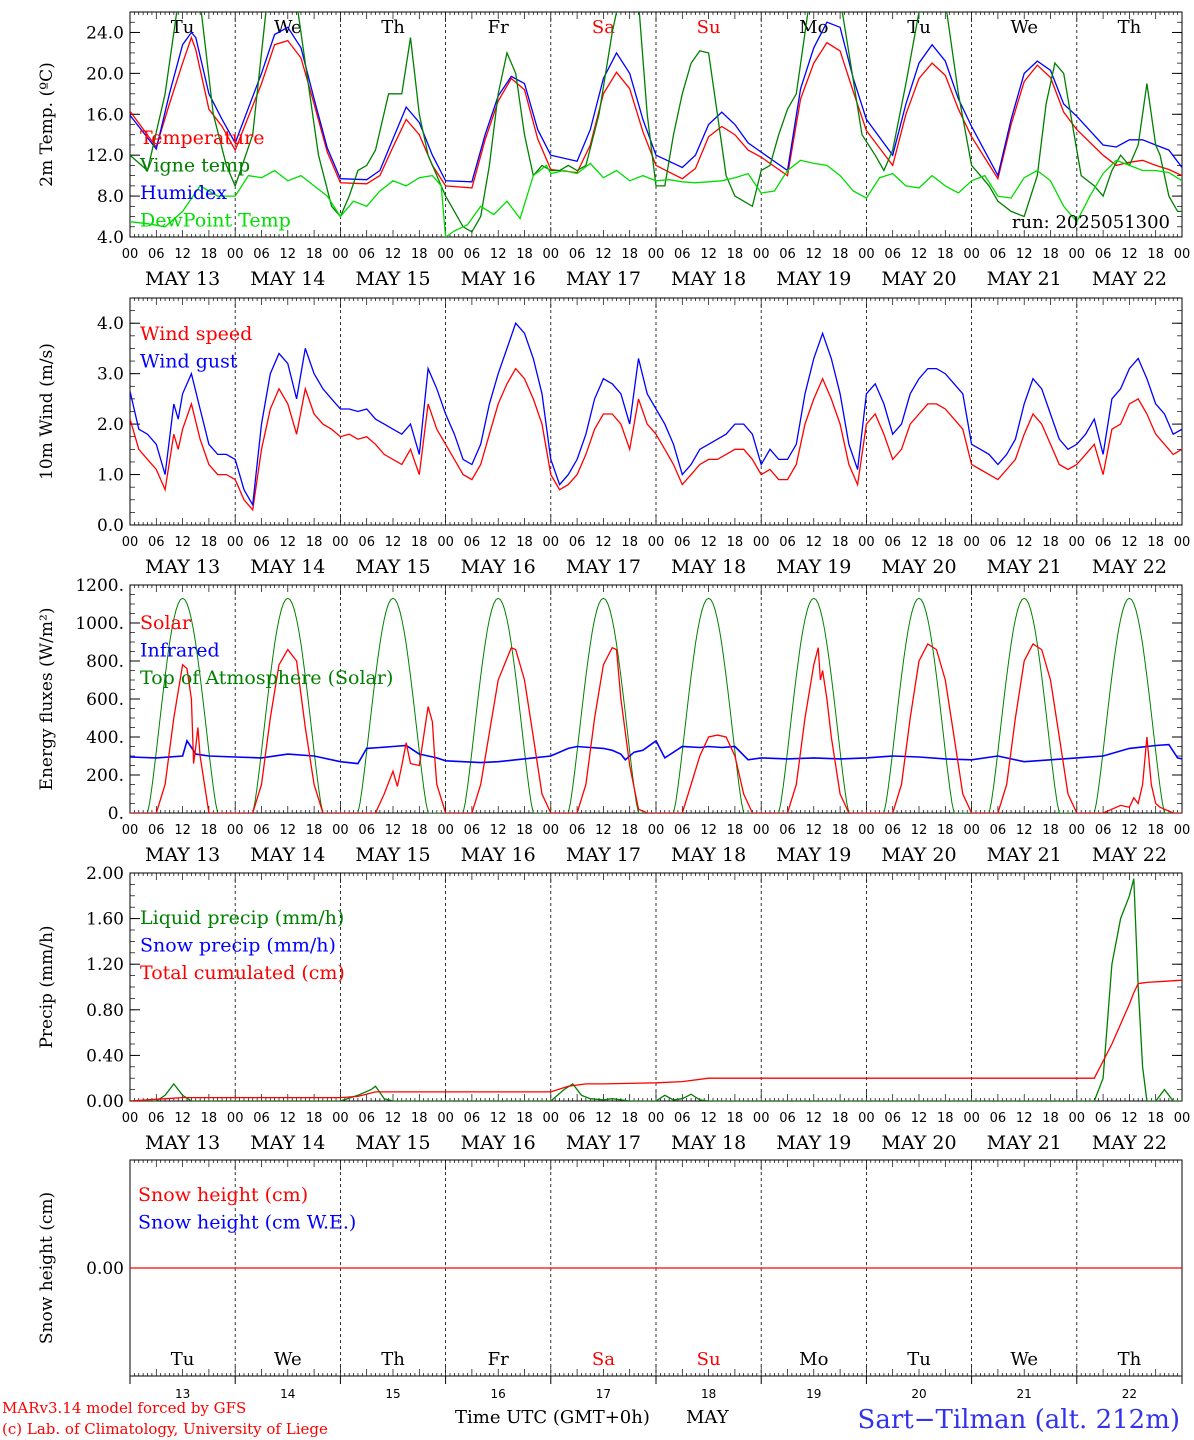  What do you see at coordinates (392, 1394) in the screenshot?
I see `day-number-label: 15` at bounding box center [392, 1394].